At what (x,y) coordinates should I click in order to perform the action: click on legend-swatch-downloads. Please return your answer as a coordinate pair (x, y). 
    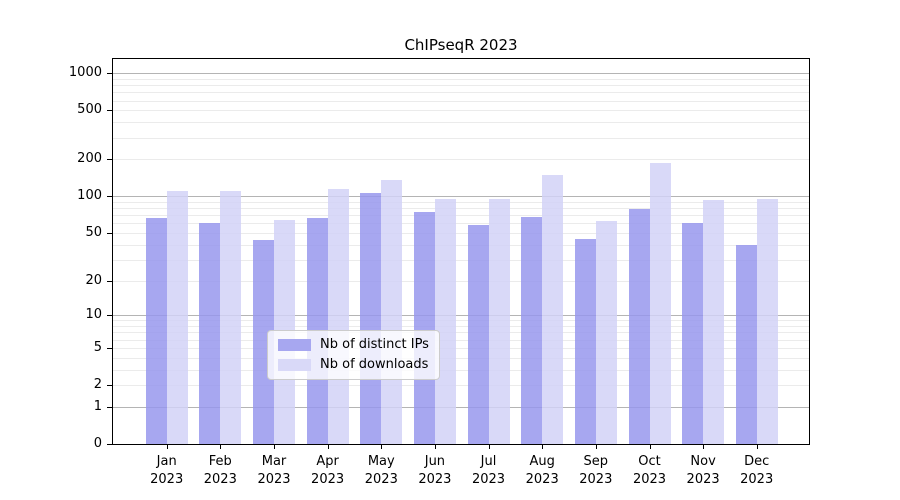
    Looking at the image, I should click on (294, 365).